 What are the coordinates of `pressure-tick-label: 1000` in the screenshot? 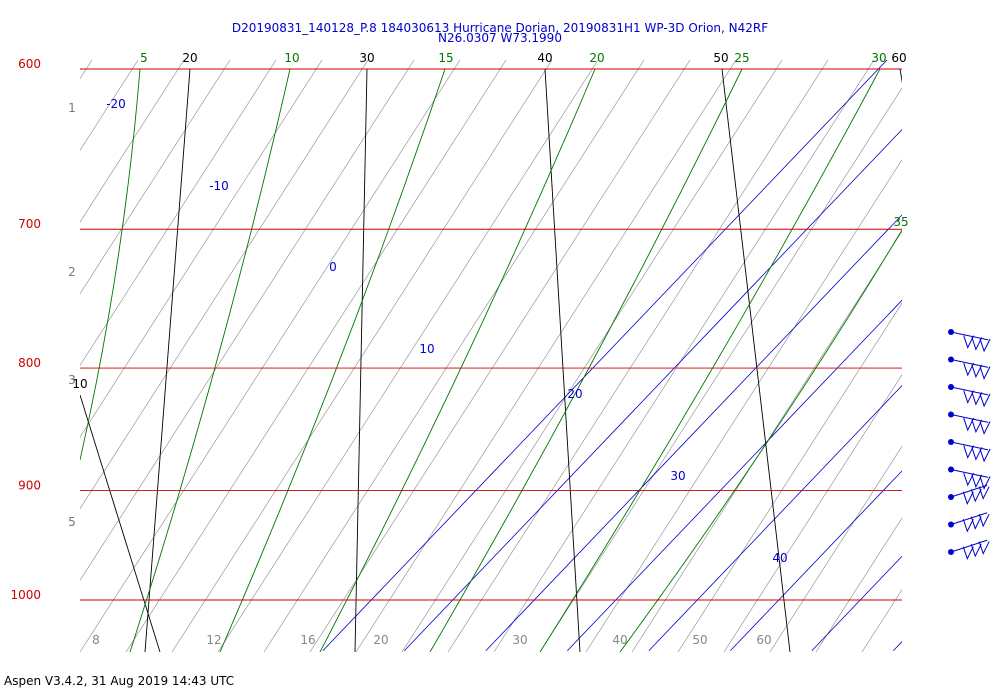 It's located at (25, 595).